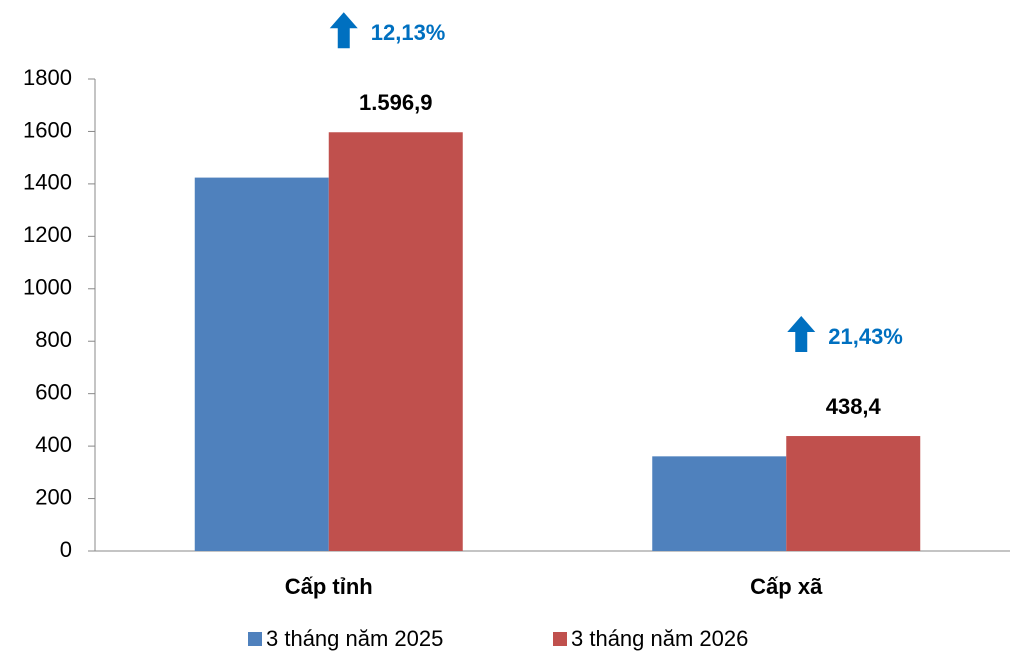 Image resolution: width=1017 pixels, height=659 pixels. Describe the element at coordinates (53, 496) in the screenshot. I see `y-tick-label: 200` at that location.